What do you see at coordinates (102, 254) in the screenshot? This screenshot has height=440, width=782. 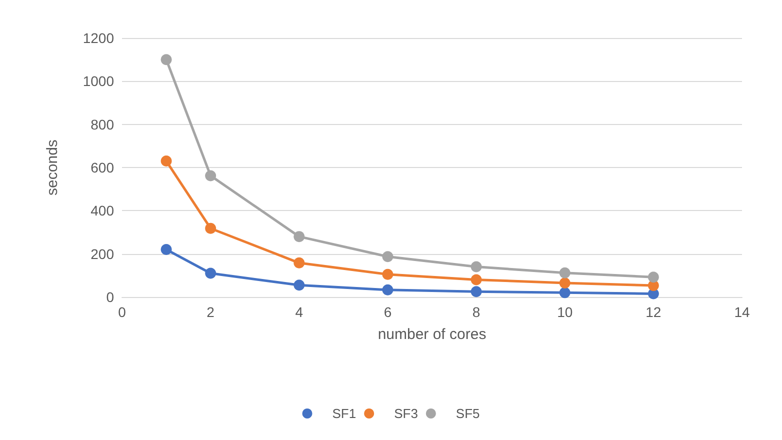 I see `y-tick-label: 200` at bounding box center [102, 254].